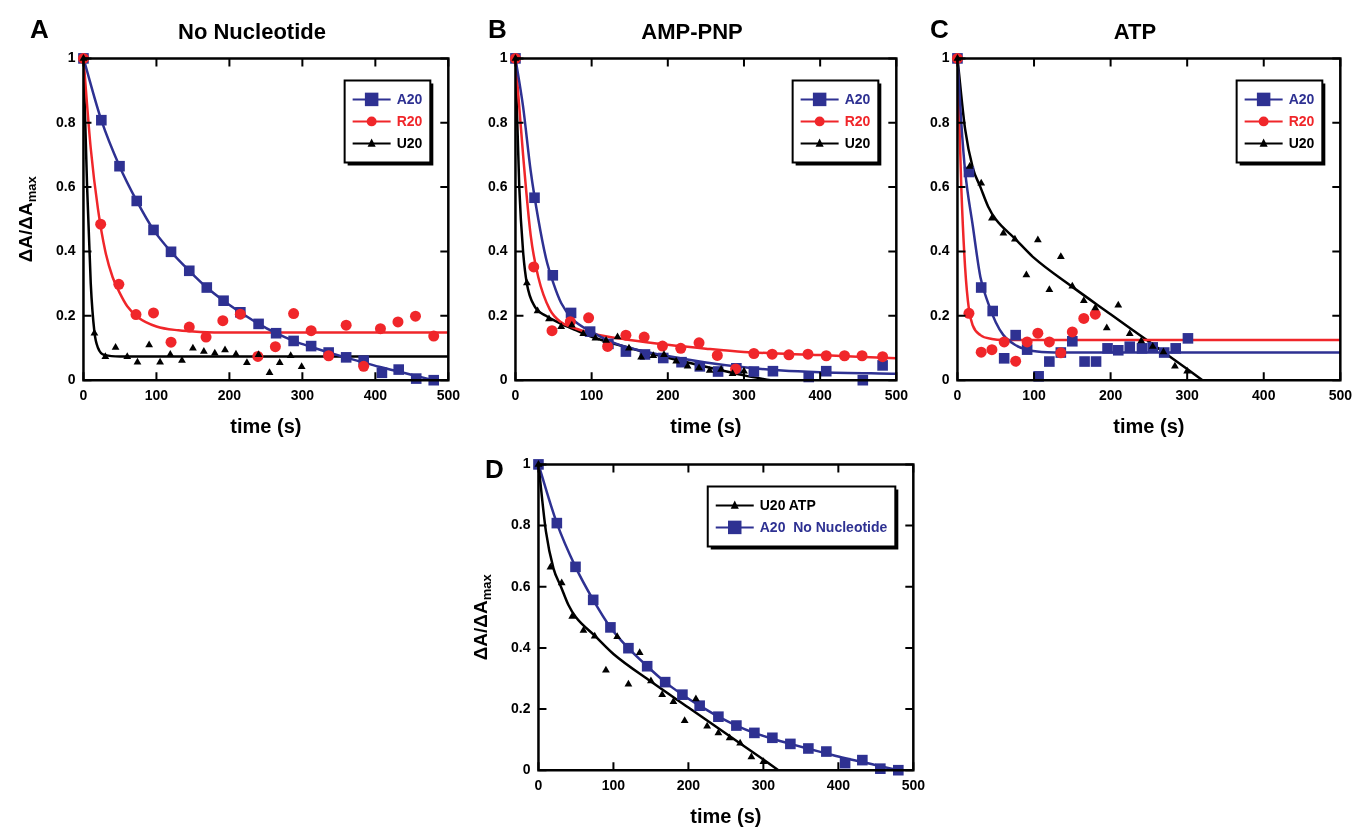  What do you see at coordinates (787, 505) in the screenshot?
I see `legend-label: U20 ATP` at bounding box center [787, 505].